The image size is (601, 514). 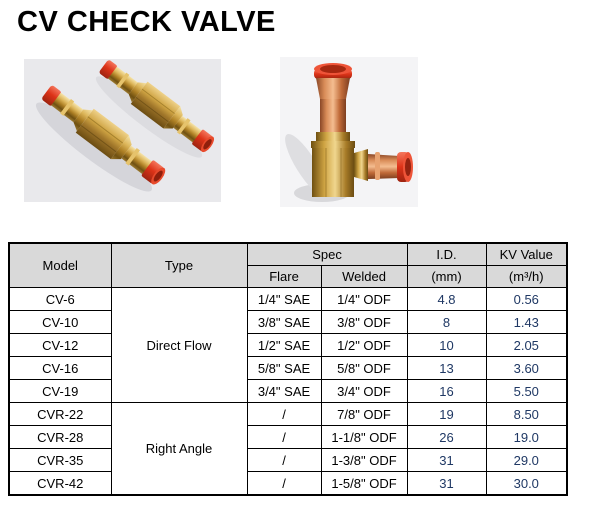 What do you see at coordinates (446, 368) in the screenshot?
I see `cell-id: 13` at bounding box center [446, 368].